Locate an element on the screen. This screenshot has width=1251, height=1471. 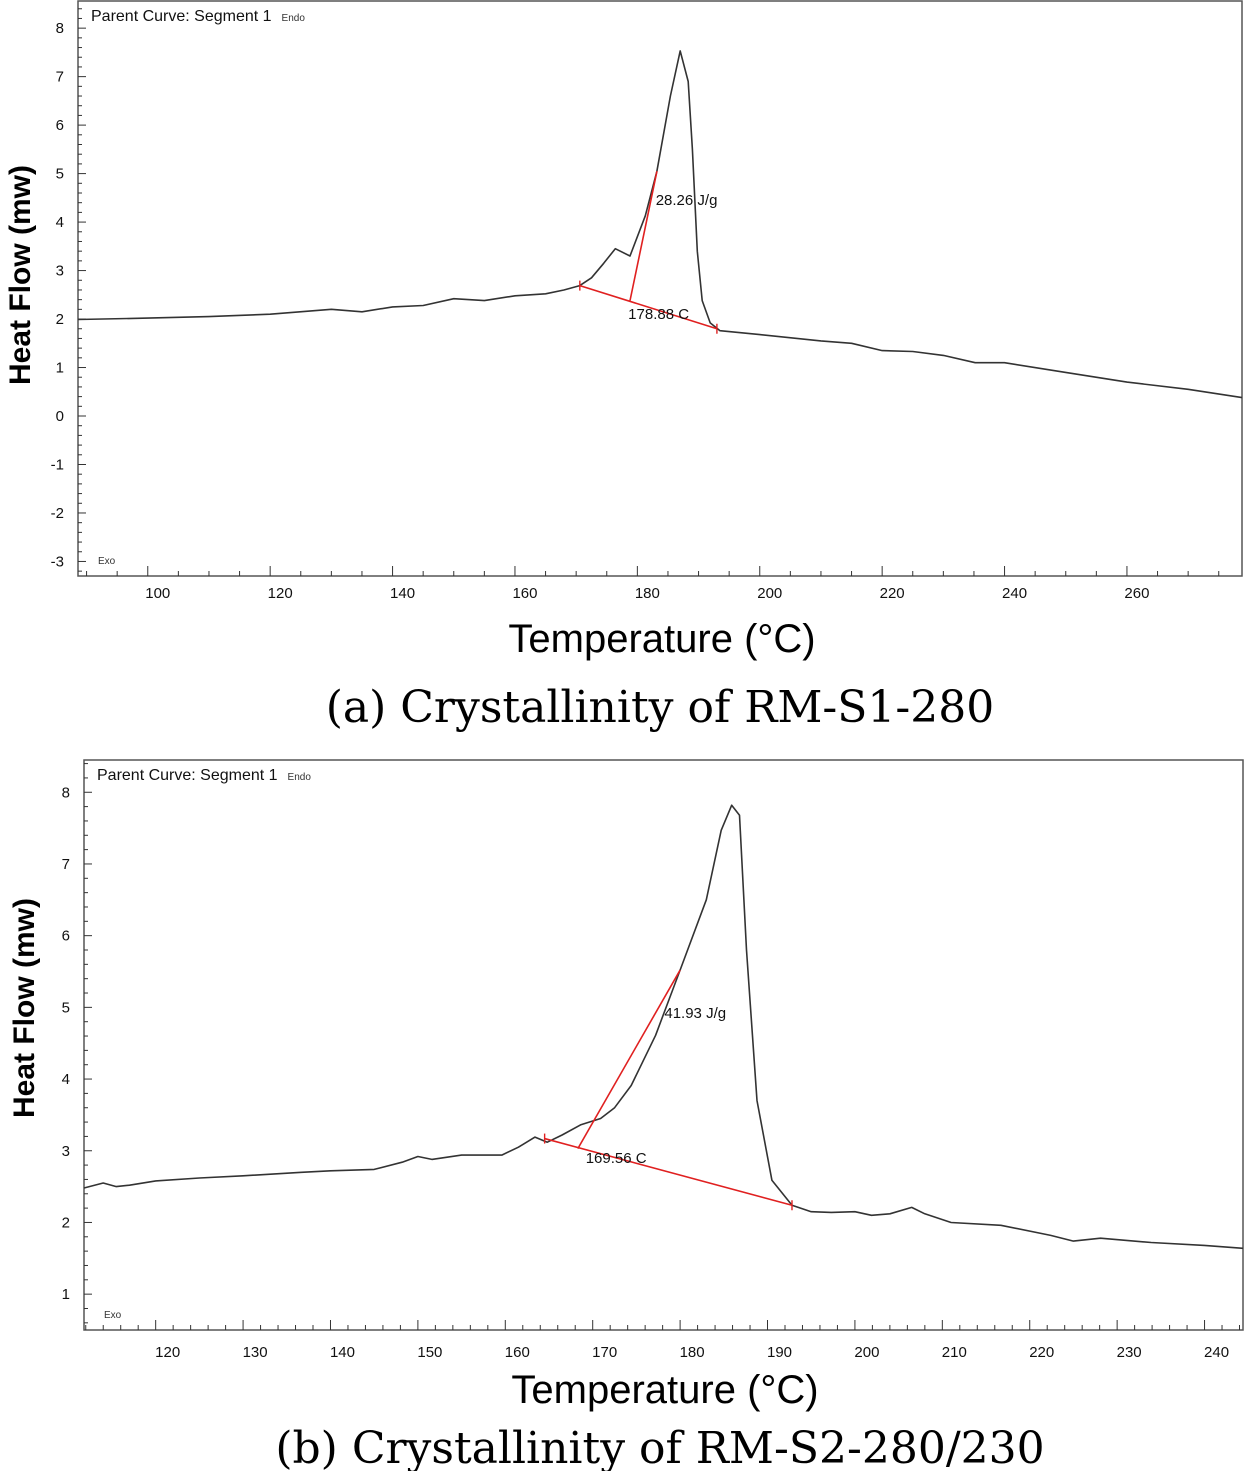
y-tick-label: -3 is located at coordinates (57, 561).